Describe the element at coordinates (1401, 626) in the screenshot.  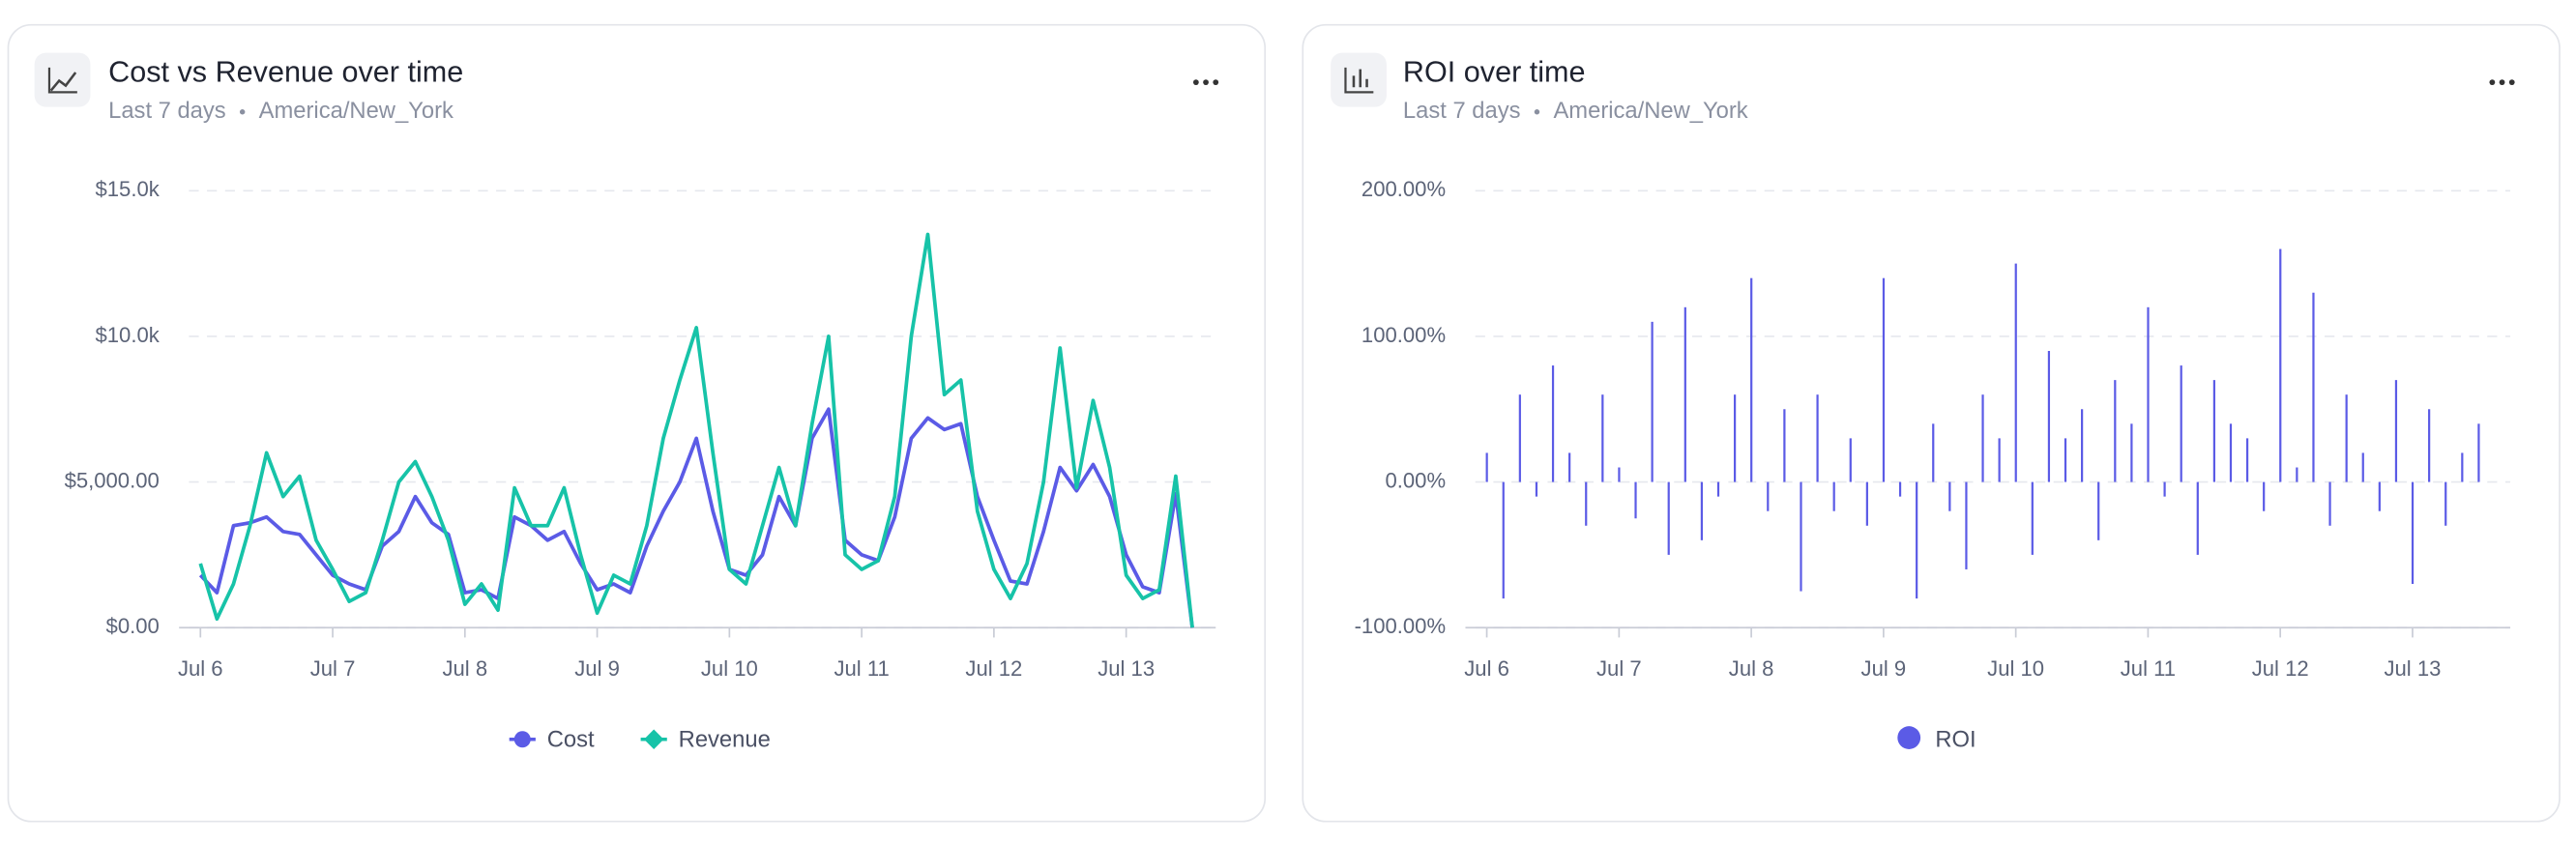
I see `y-tick-label: -100.00%` at that location.